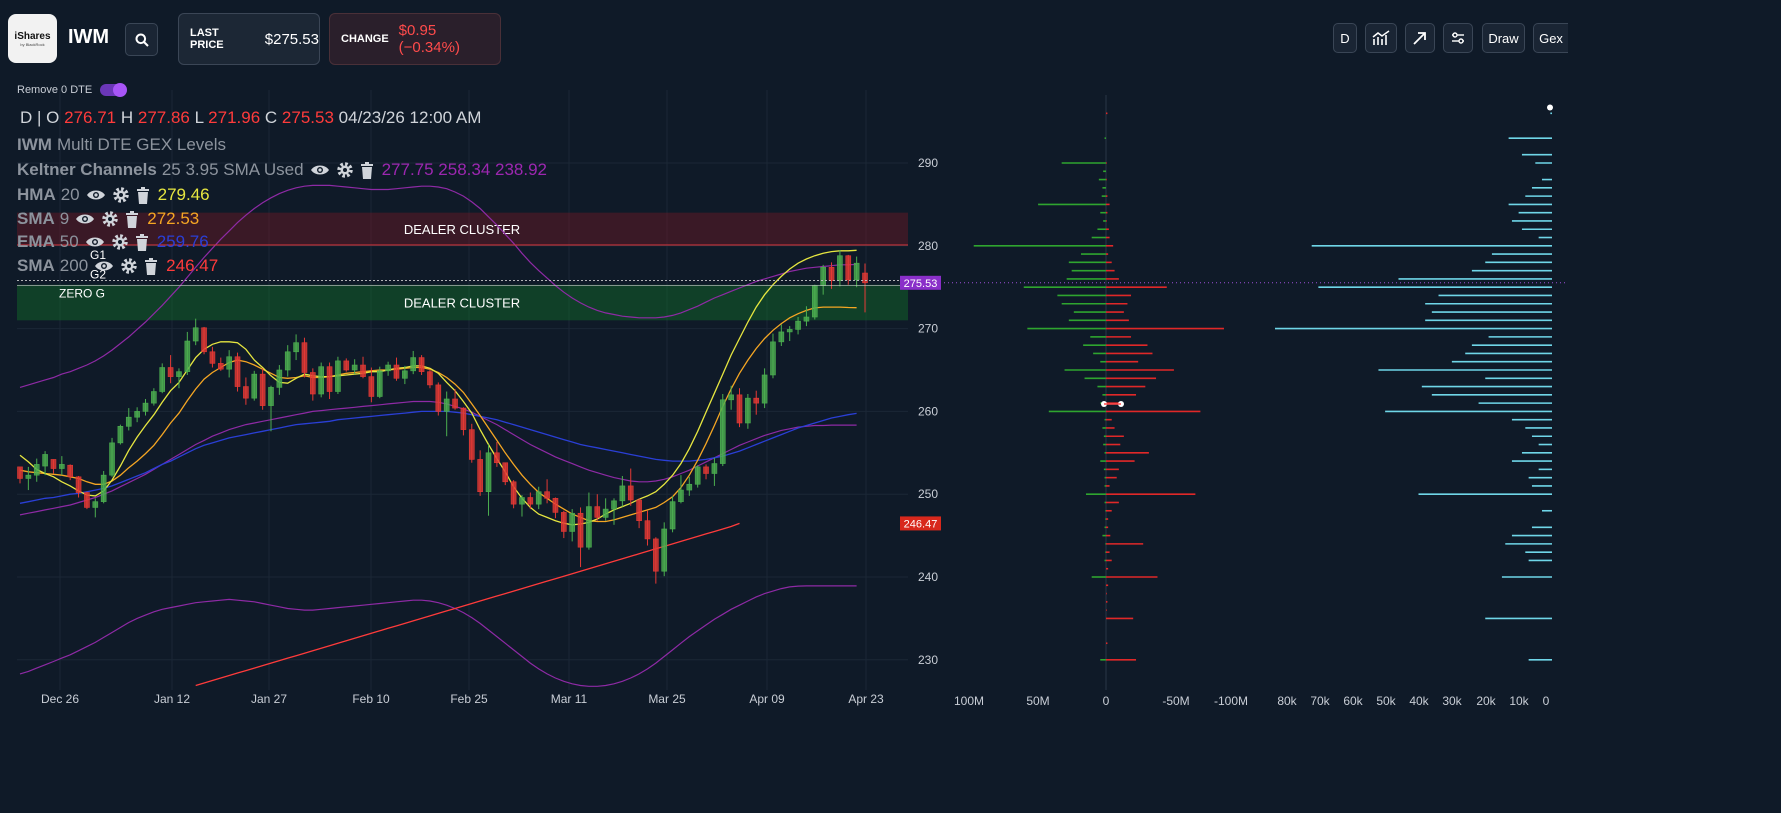 The width and height of the screenshot is (1781, 813). Describe the element at coordinates (415, 39) in the screenshot. I see `change-box: CHANGE $0.95 (−0.34%)` at that location.